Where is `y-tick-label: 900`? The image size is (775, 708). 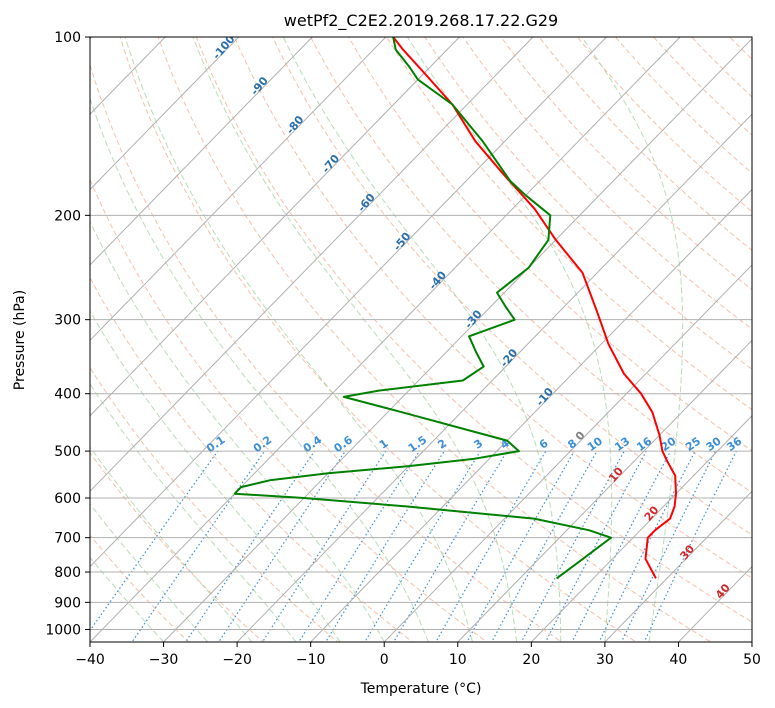 y-tick-label: 900 is located at coordinates (67, 603).